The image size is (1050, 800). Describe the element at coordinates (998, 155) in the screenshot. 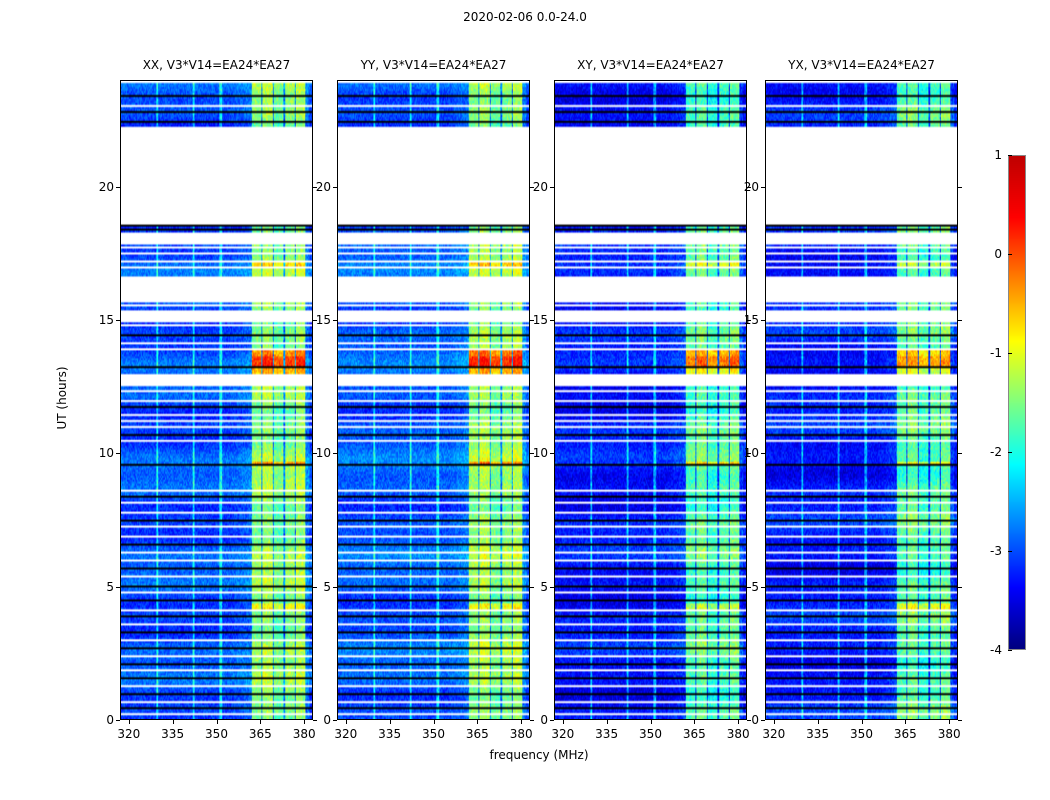

I see `colorbar-tick-label: 1` at that location.